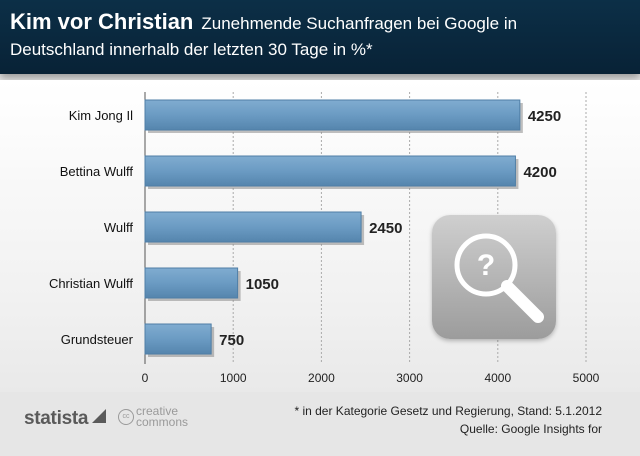 The height and width of the screenshot is (456, 640). I want to click on cc-badge-icon: cc, so click(126, 417).